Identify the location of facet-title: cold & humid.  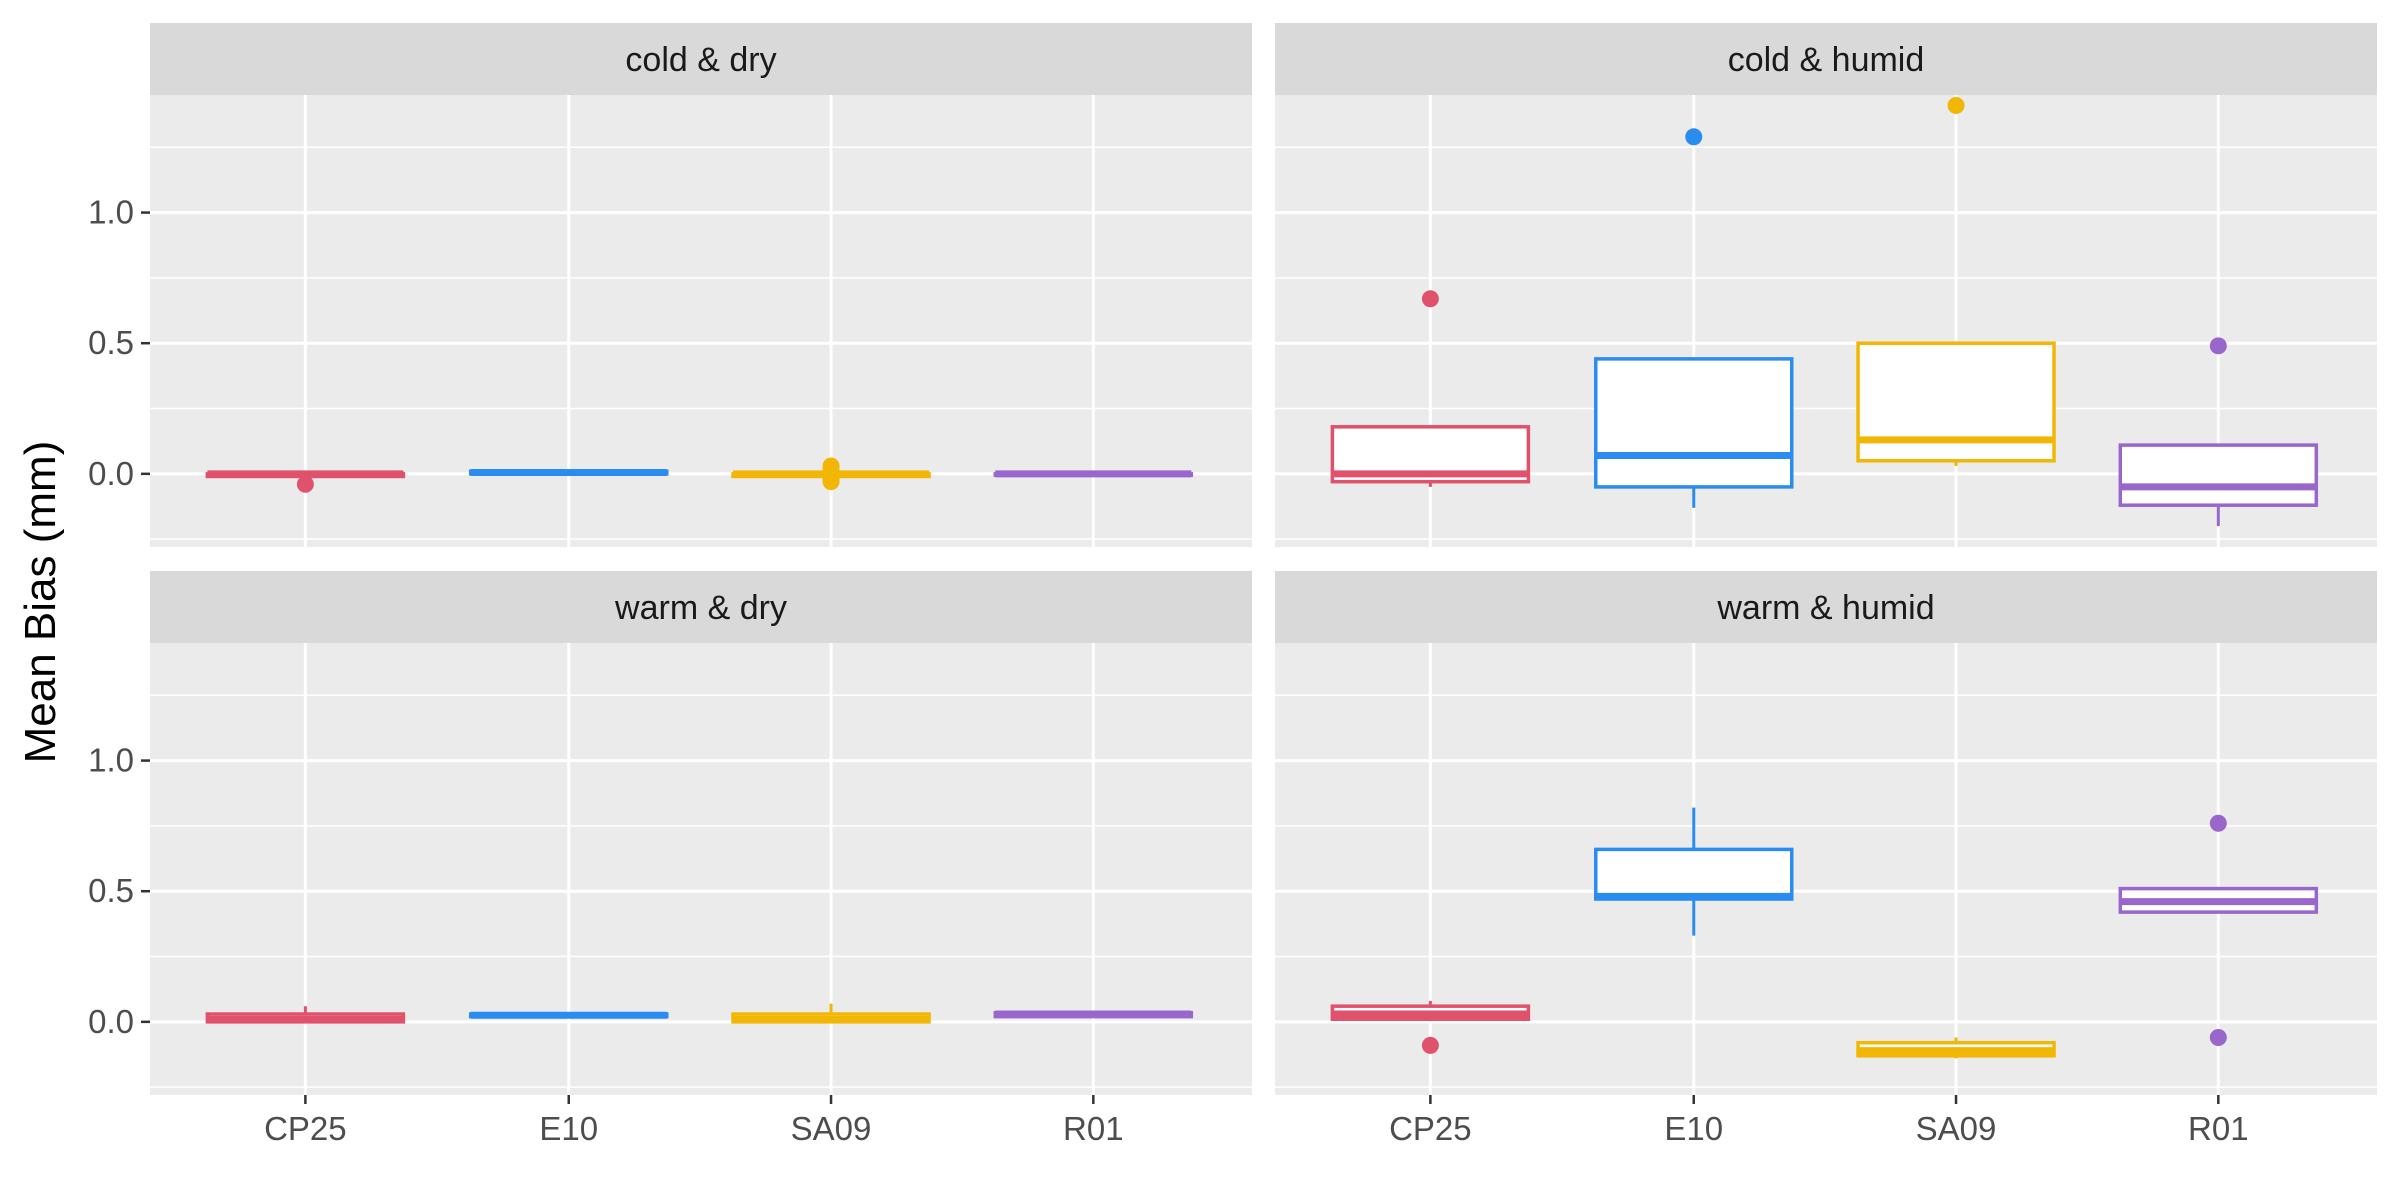
(1826, 60).